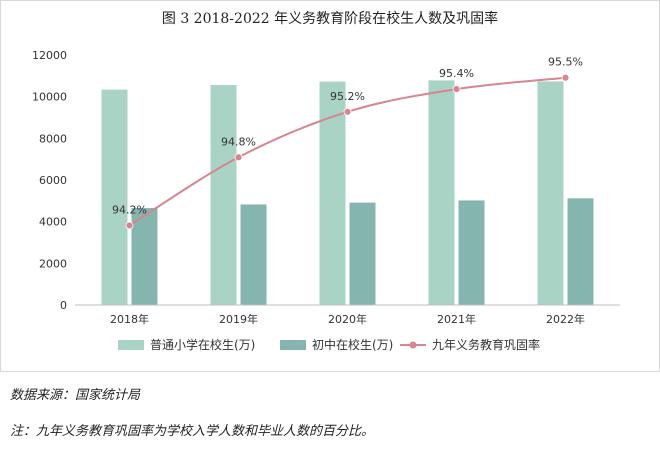 This screenshot has height=452, width=660. What do you see at coordinates (456, 73) in the screenshot?
I see `rate-data-label: 95.4%` at bounding box center [456, 73].